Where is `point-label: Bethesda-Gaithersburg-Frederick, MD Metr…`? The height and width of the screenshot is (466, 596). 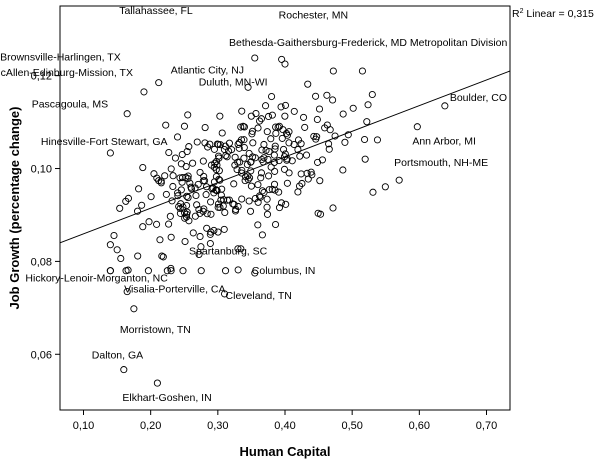
point-label: Bethesda-Gaithersburg-Frederick, MD Metr… is located at coordinates (368, 43).